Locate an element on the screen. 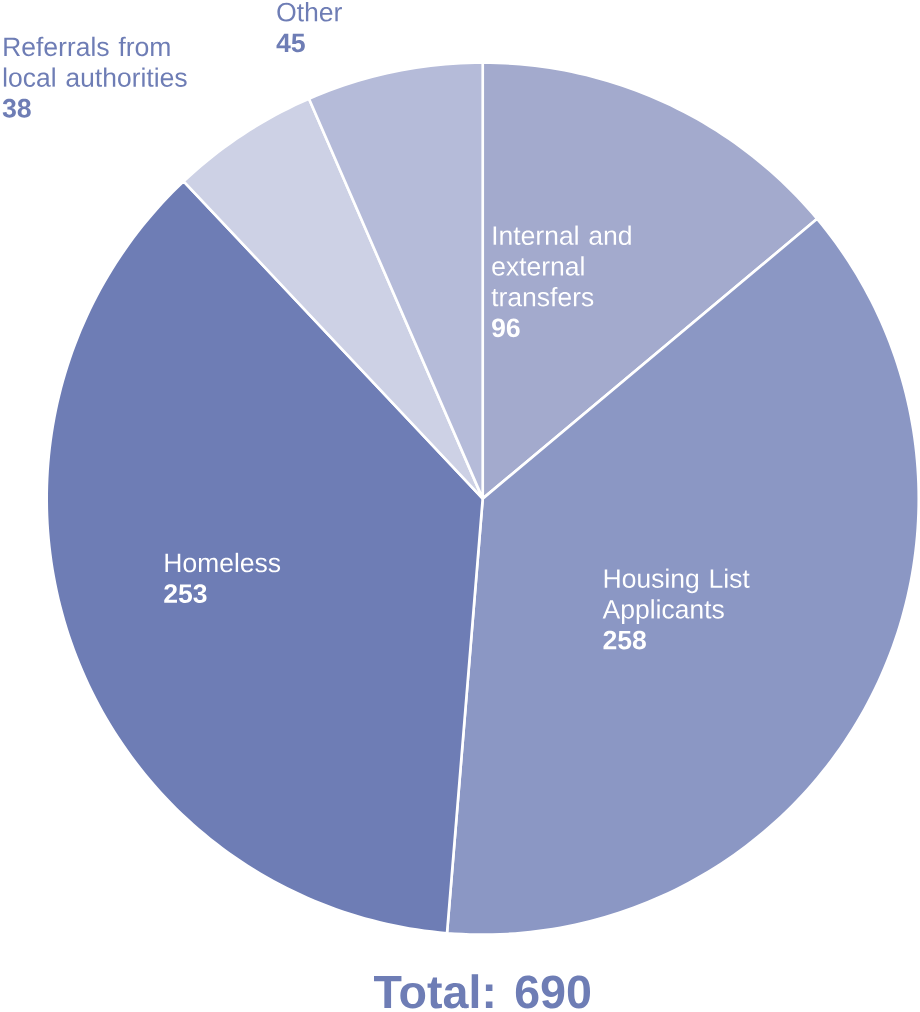  text: Total: 690 is located at coordinates (481, 991).